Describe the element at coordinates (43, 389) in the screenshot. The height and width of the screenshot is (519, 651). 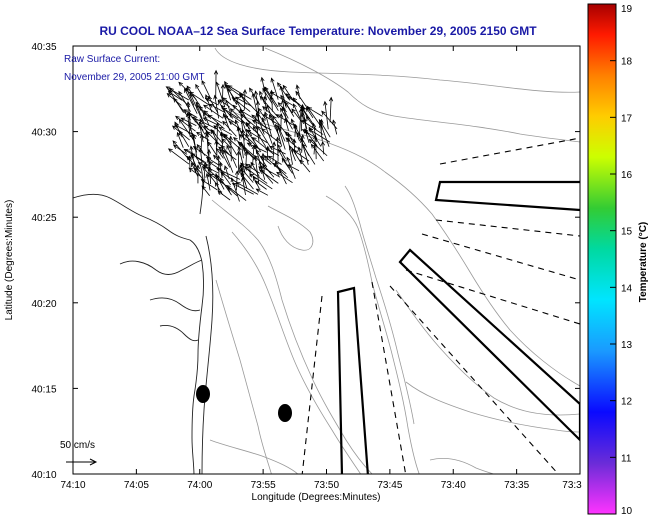
I see `y-tick-label: 40:15` at that location.